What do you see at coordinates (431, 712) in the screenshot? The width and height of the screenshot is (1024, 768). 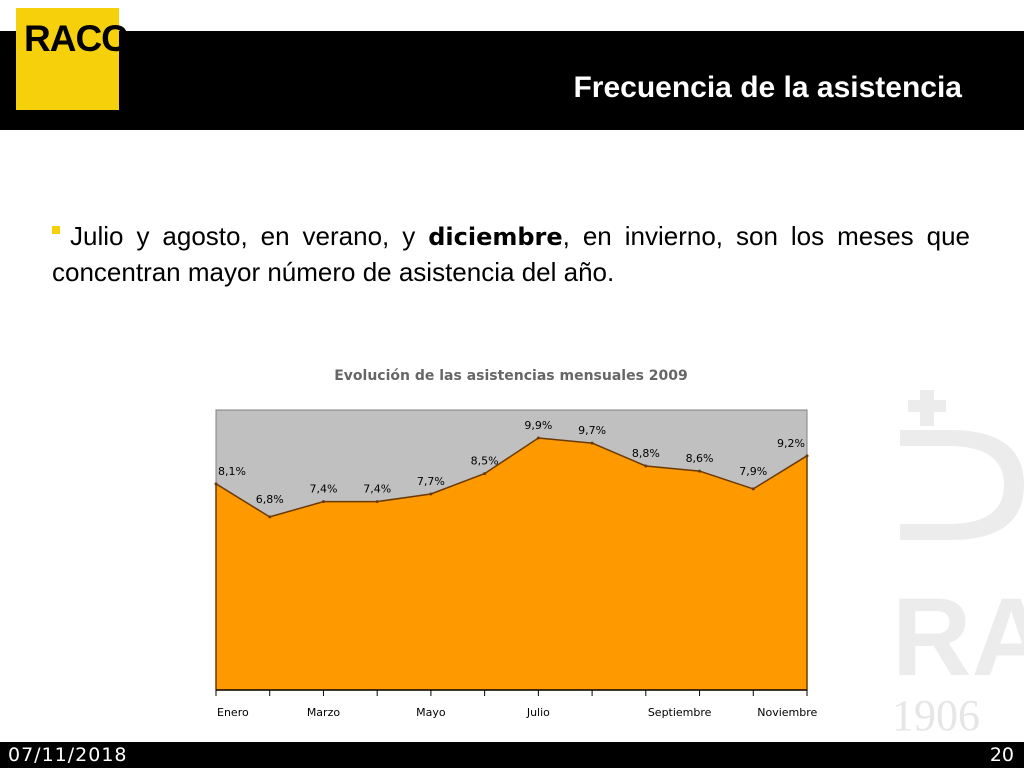 I see `x-tick-label-3: Mayo` at bounding box center [431, 712].